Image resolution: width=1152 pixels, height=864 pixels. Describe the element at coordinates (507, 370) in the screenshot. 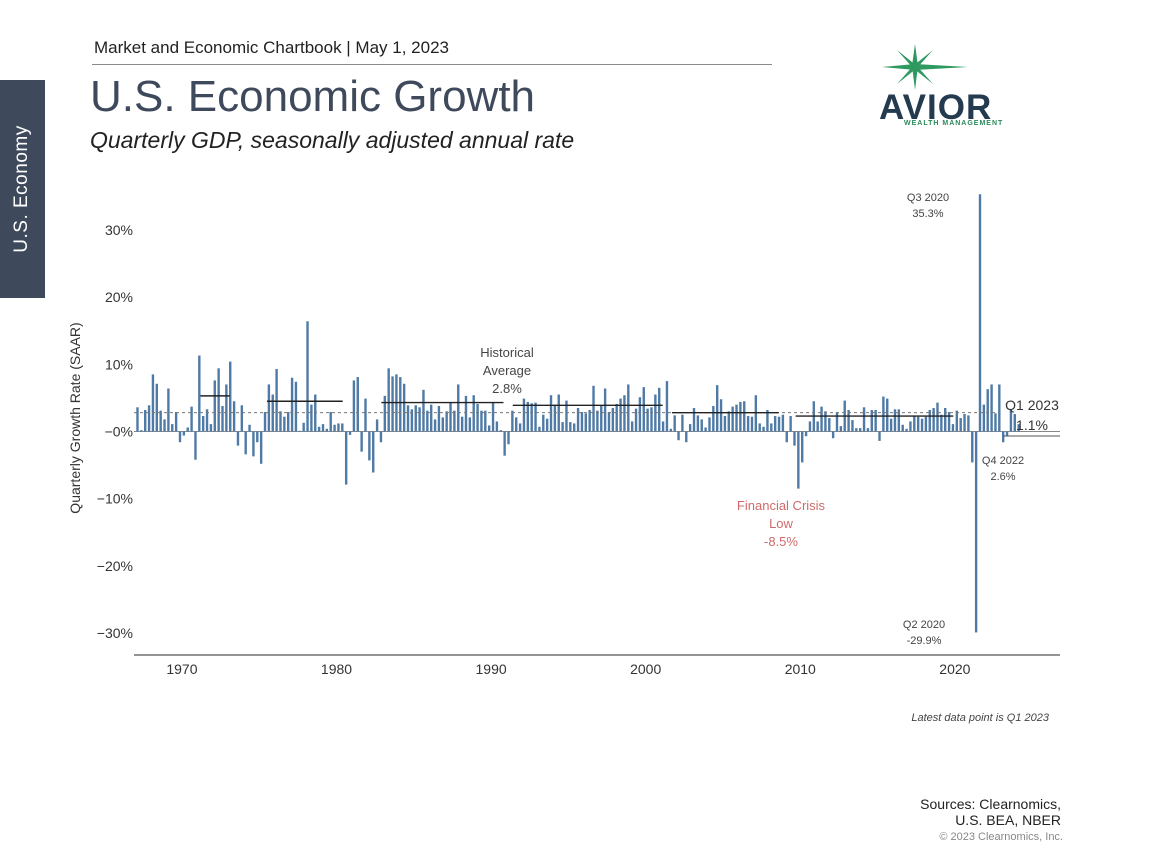

I see `hist-avg-label-2: Average` at that location.